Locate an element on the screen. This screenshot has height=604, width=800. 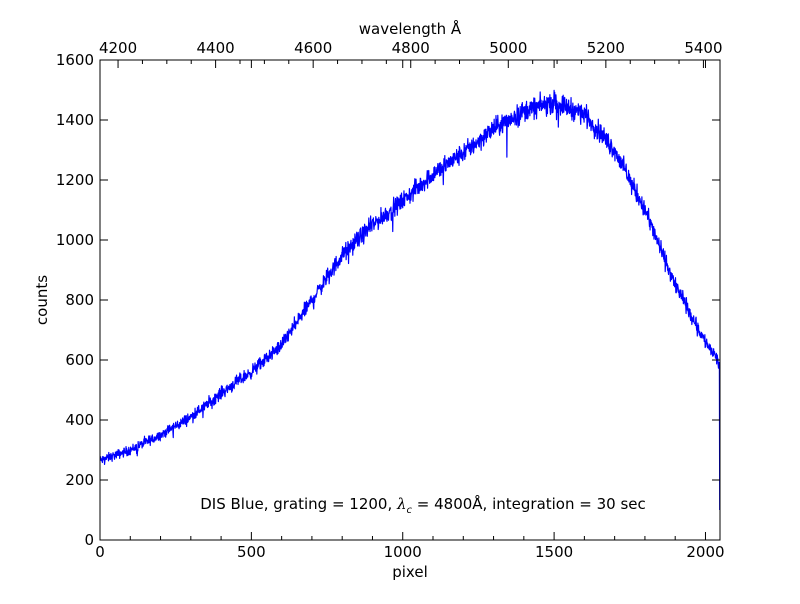
x-tick-label: 1500 is located at coordinates (554, 552).